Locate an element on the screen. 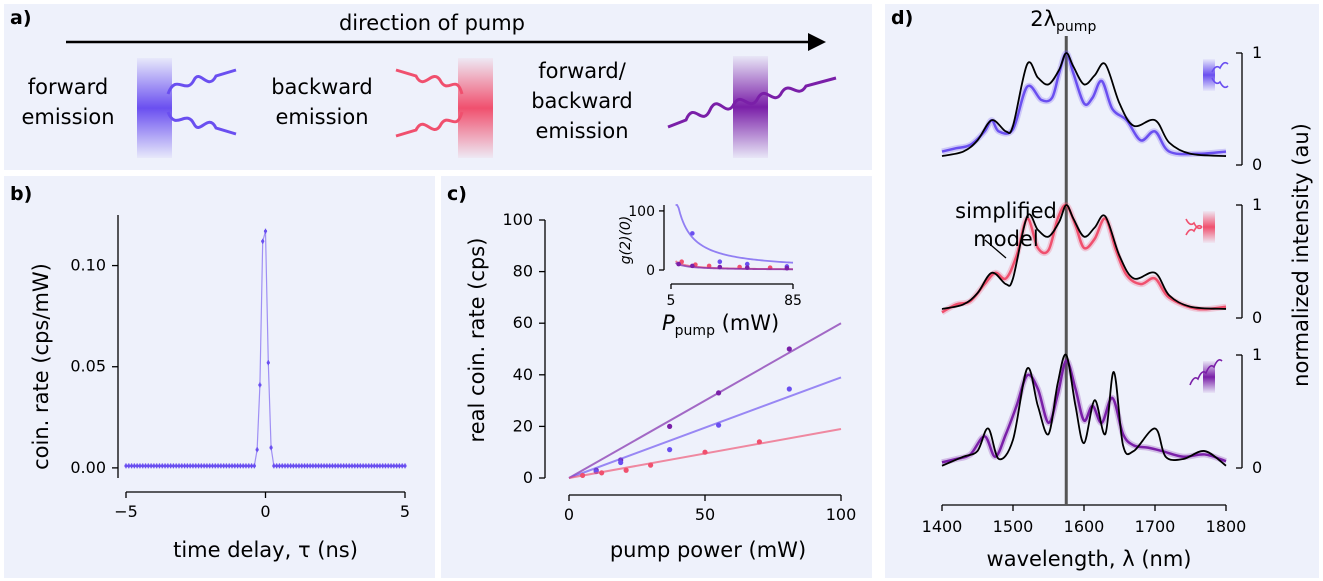  both-label-line2: backward is located at coordinates (582, 101).